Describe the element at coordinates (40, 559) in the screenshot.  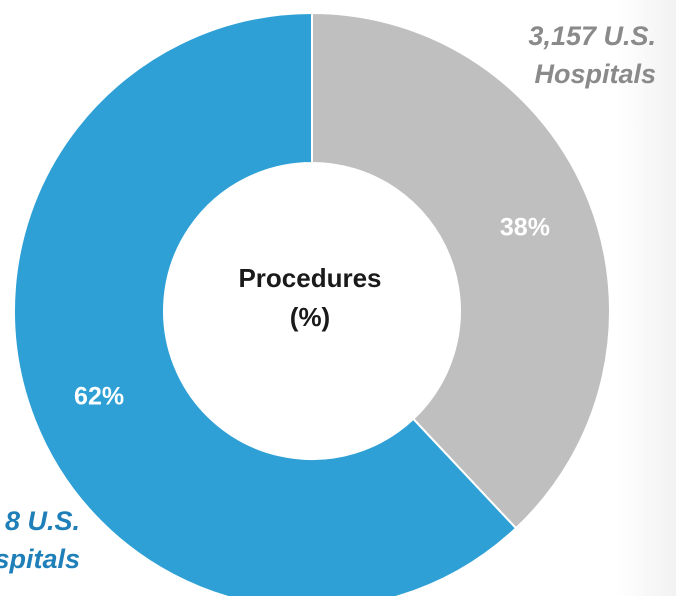
I see `slice-category-label-1-1: spitals` at that location.